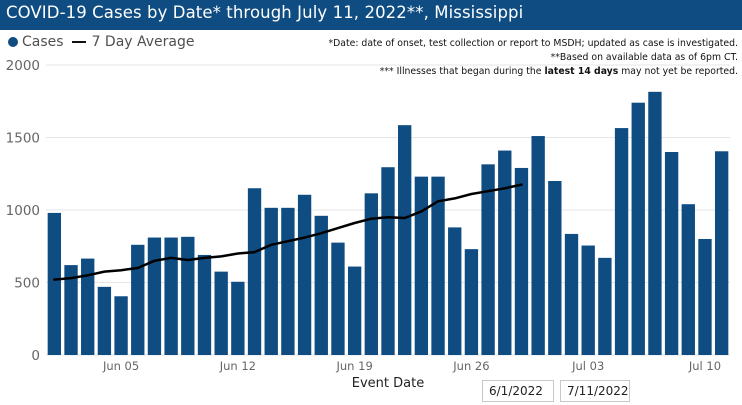  What do you see at coordinates (78, 42) in the screenshot?
I see `average-legend-marker` at bounding box center [78, 42].